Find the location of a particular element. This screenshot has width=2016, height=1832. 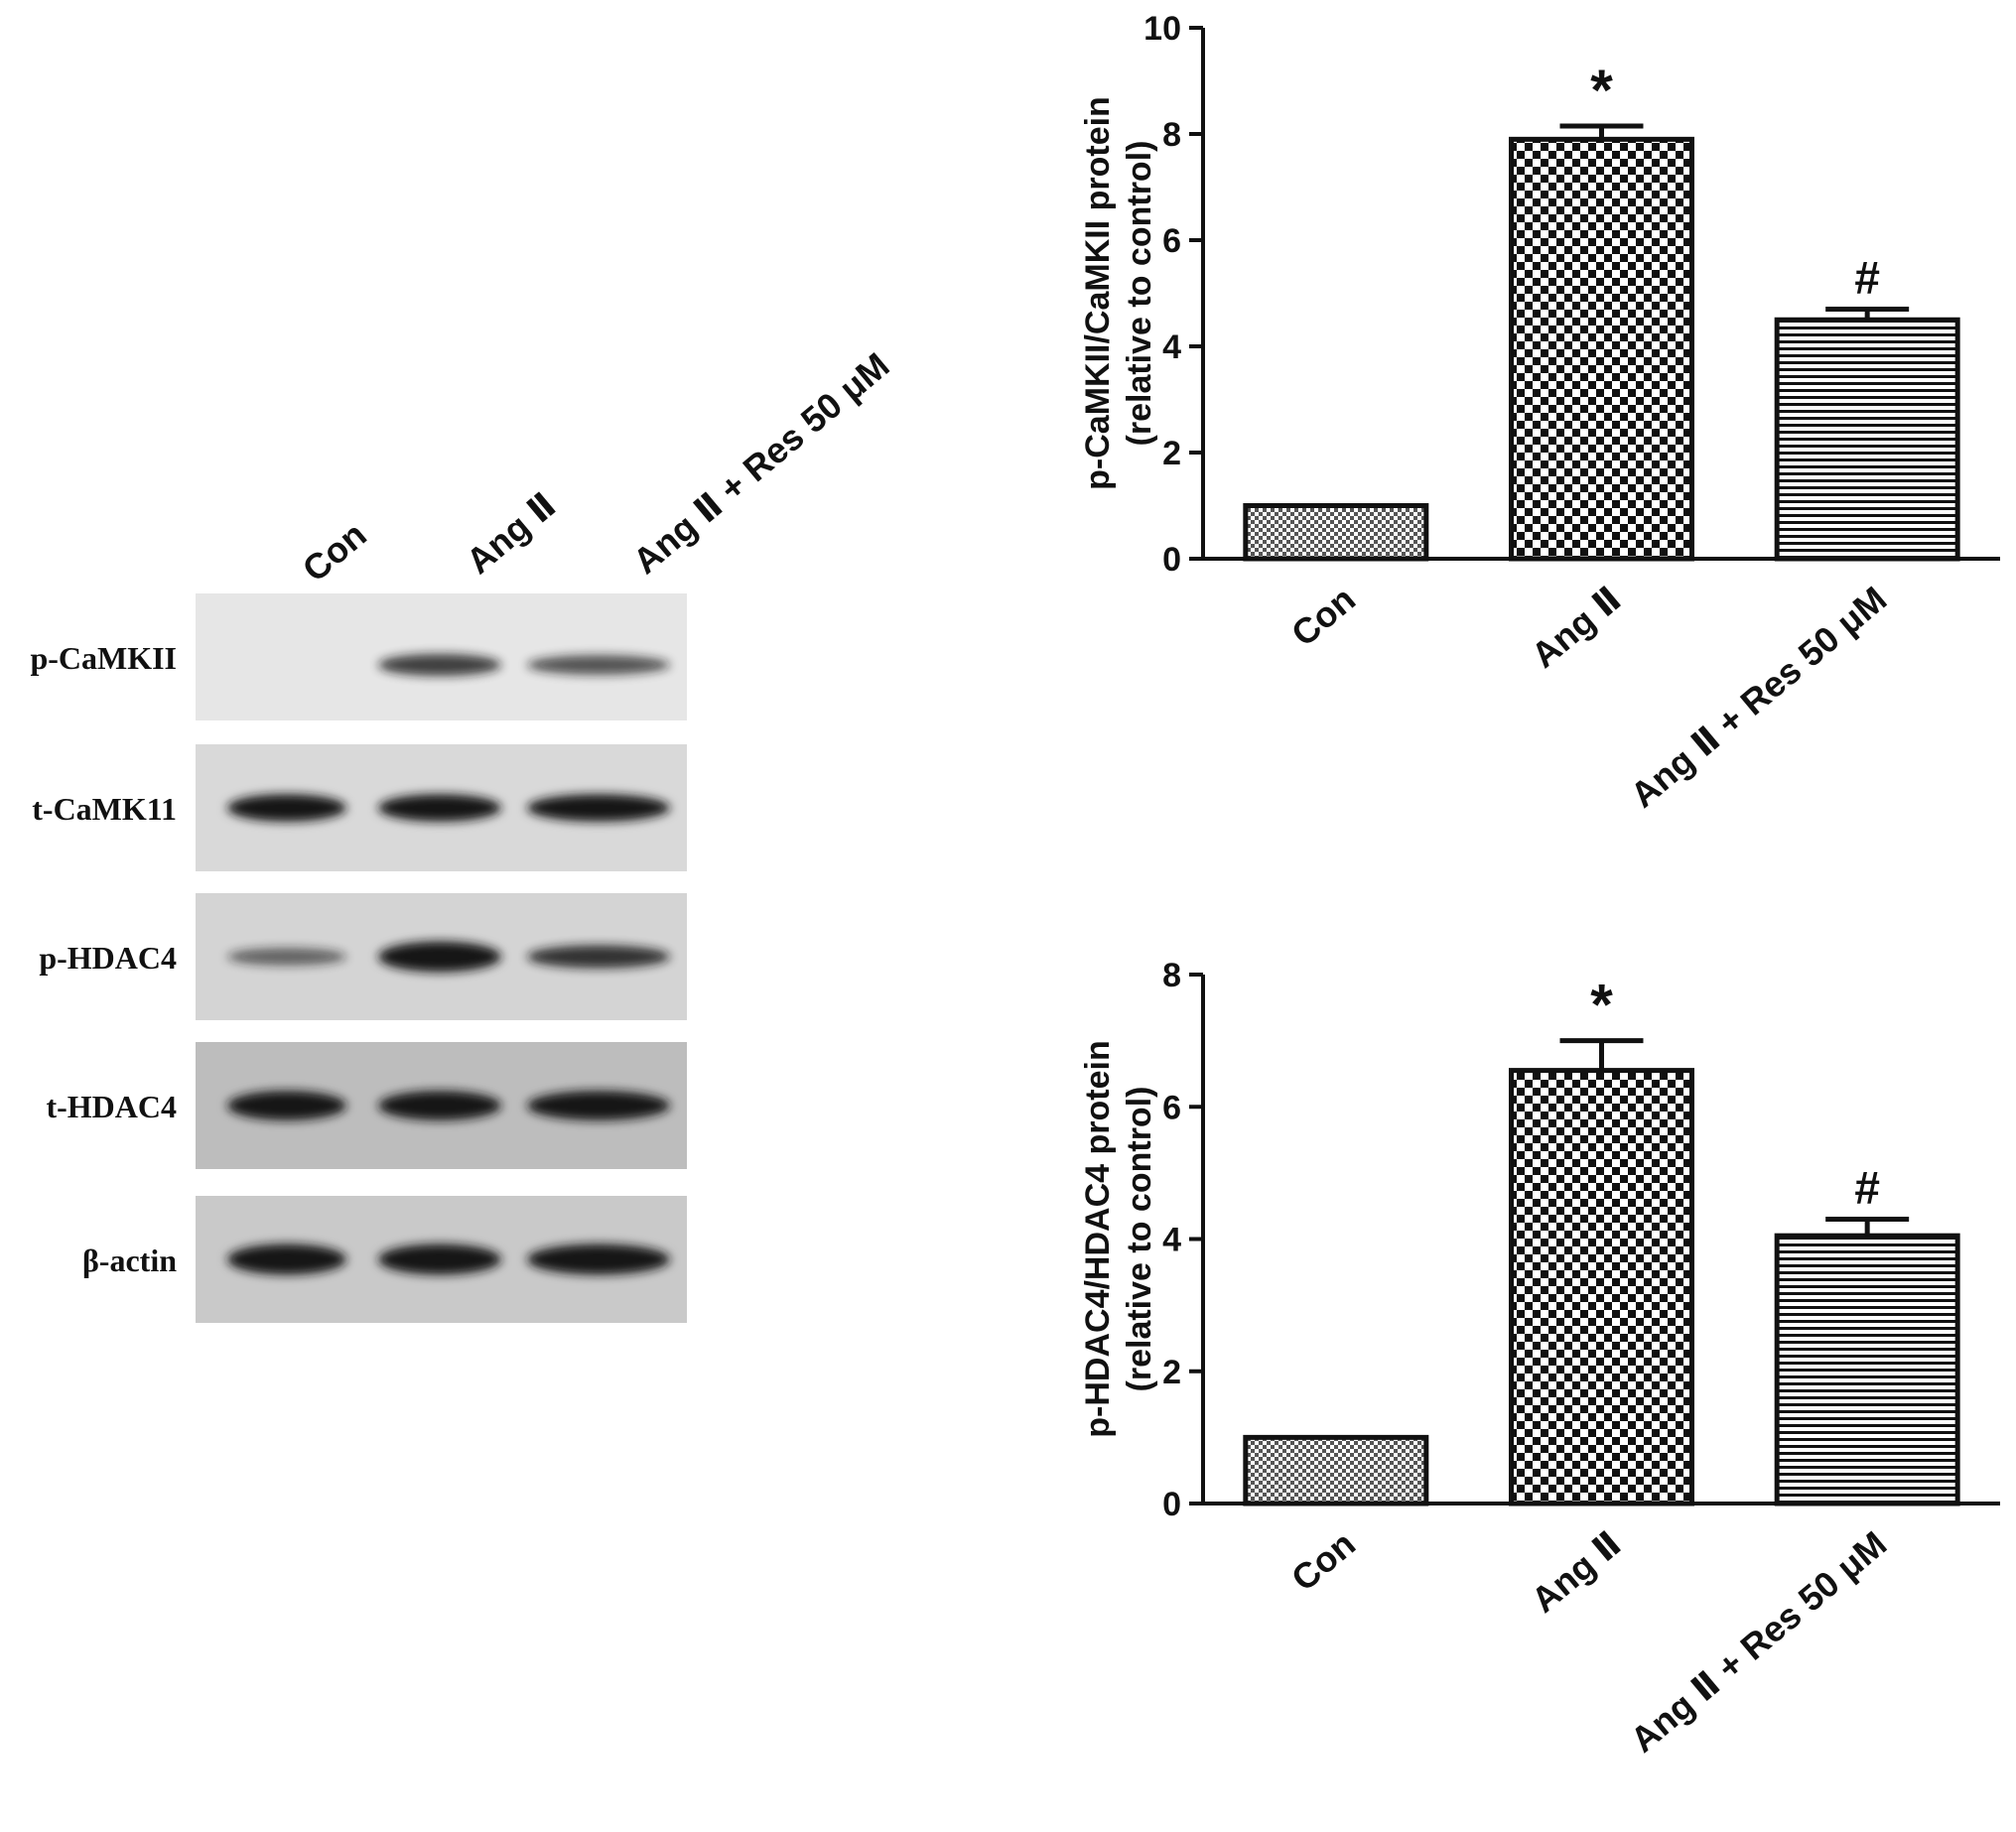

blot-lane-label: Ang Ⅱ + Res 50 μM is located at coordinates (761, 463).